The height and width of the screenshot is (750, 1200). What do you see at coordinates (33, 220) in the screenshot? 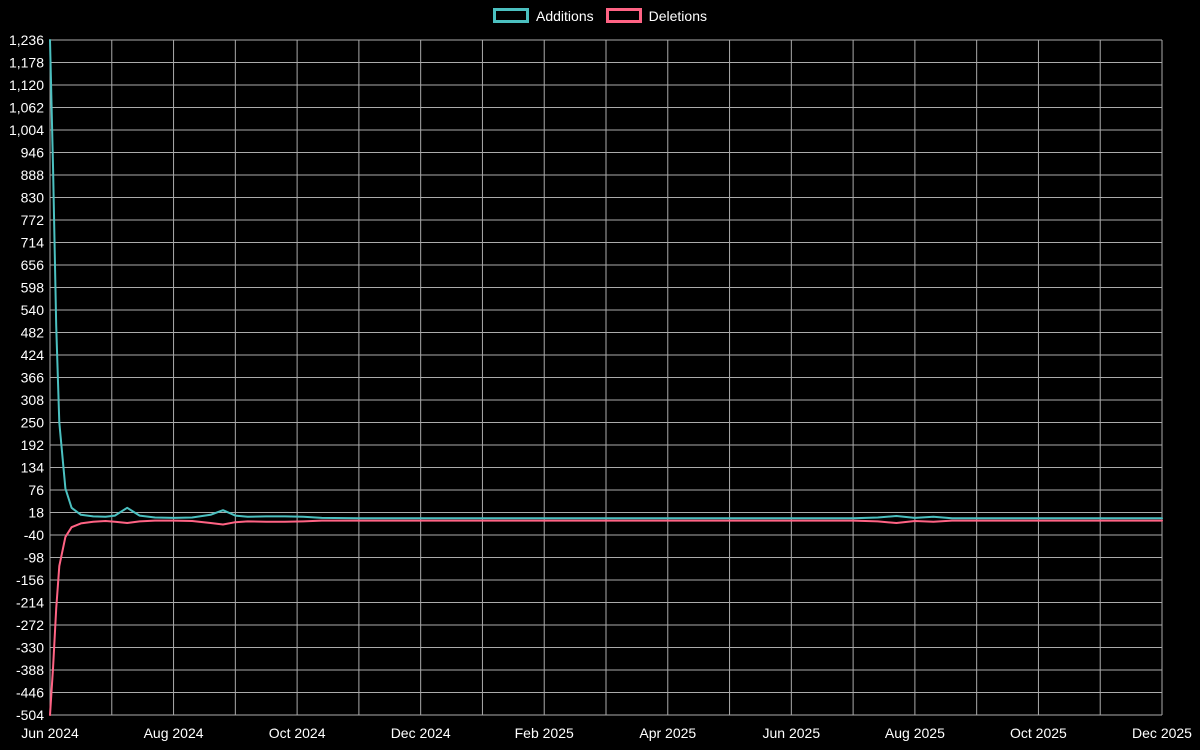
I see `svg-text: 772` at bounding box center [33, 220].